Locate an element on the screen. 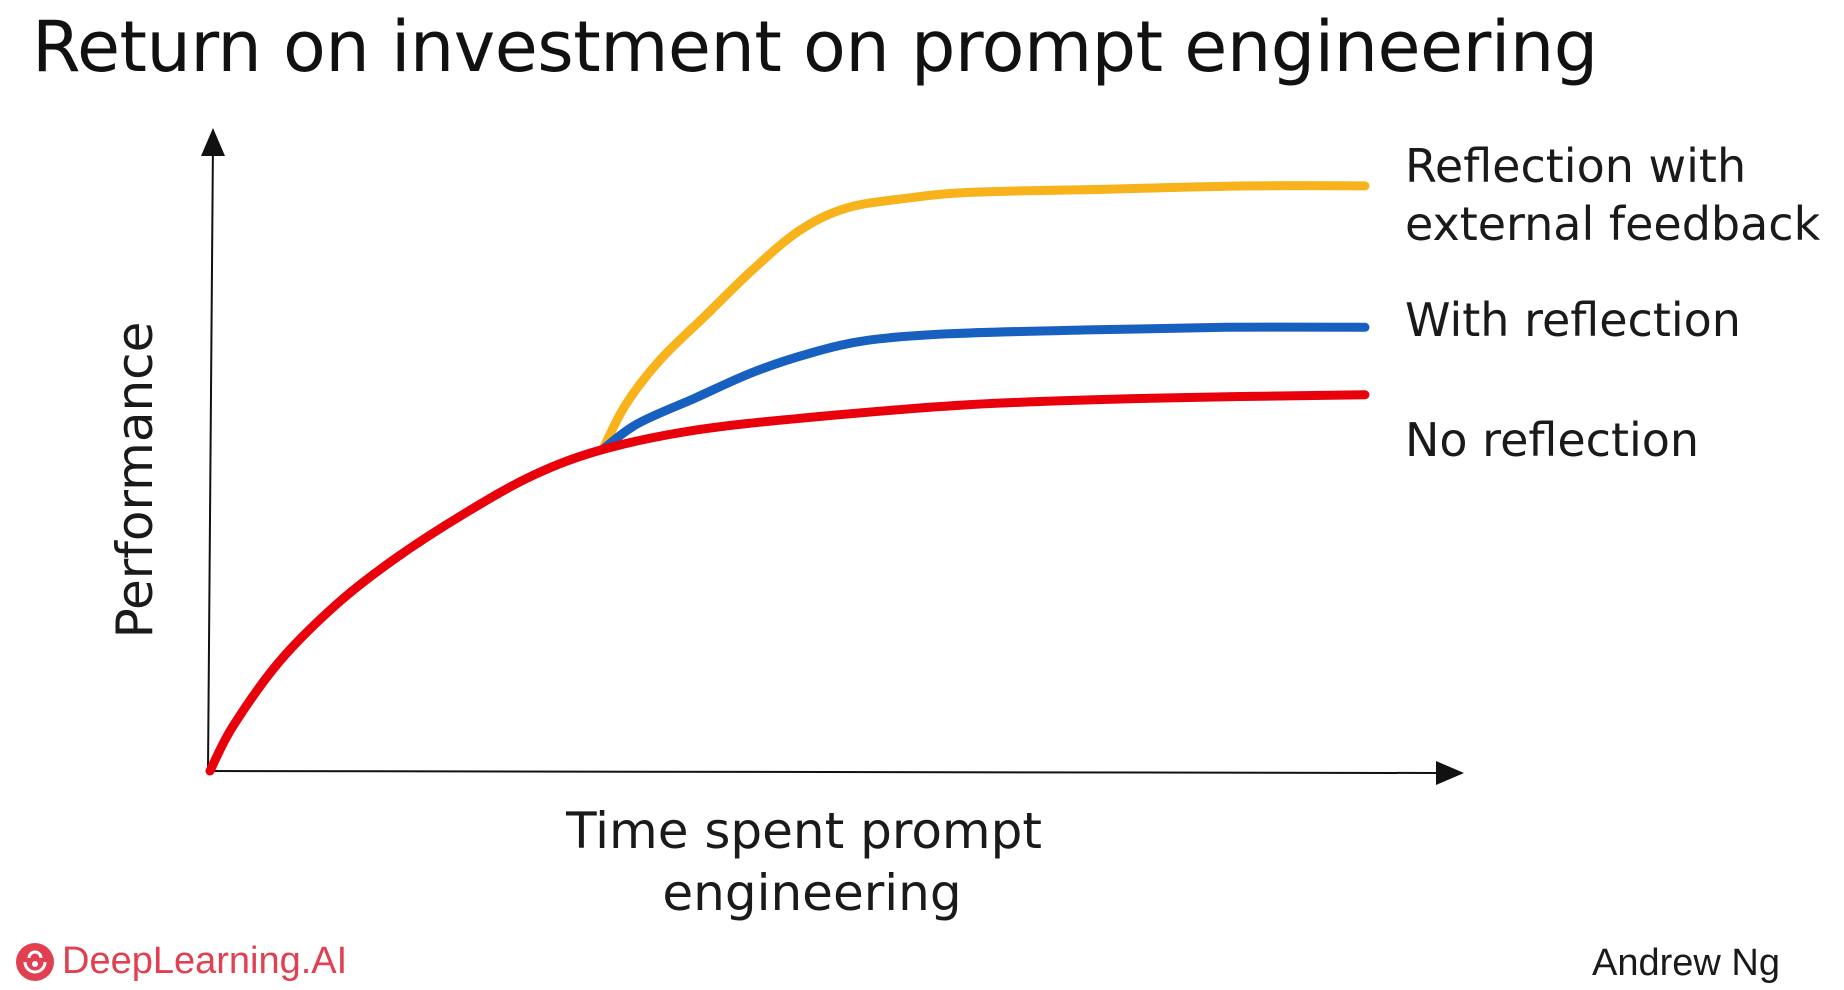 The image size is (1844, 990). series-line-reflection-external-feedback is located at coordinates (984, 317).